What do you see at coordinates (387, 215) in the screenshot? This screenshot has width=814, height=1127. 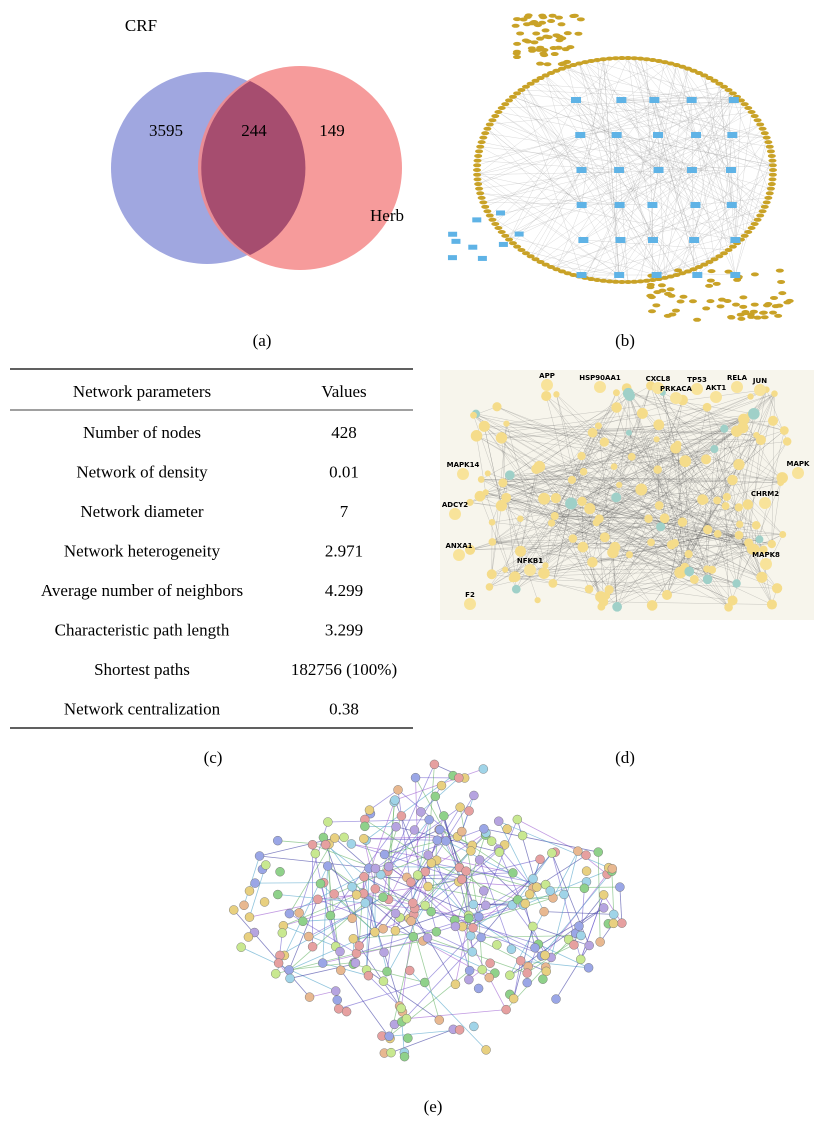 I see `right-label: Herb` at bounding box center [387, 215].